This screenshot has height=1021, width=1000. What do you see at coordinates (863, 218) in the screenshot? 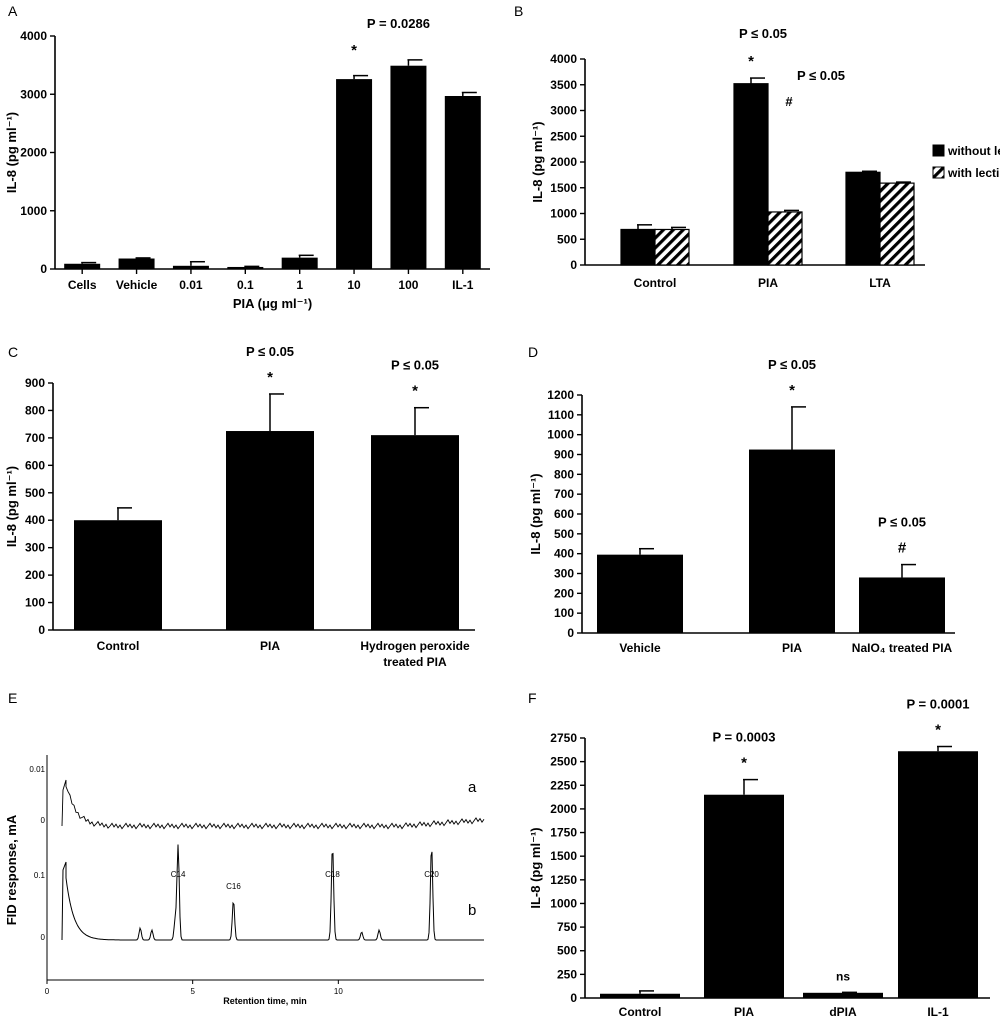
I see `b-bar-LTA-without-lectin` at bounding box center [863, 218].